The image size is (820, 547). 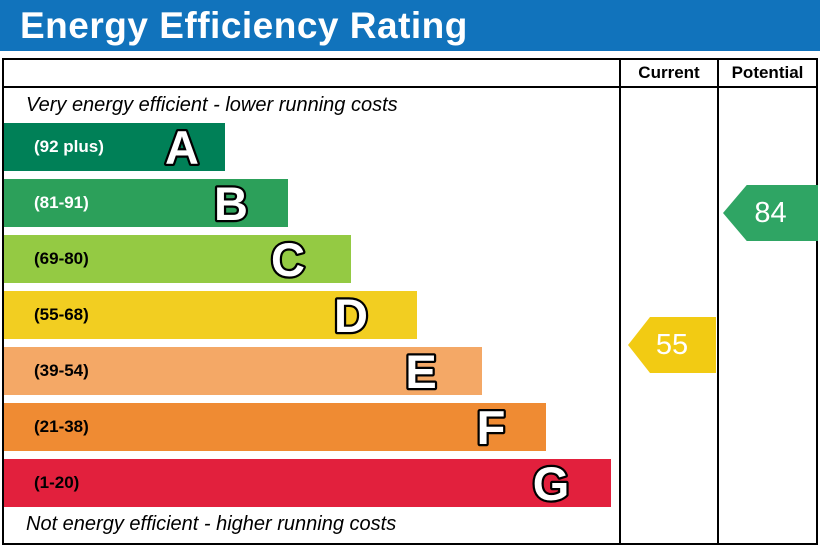 I want to click on potential-rating-arrow: 84, so click(x=770, y=213).